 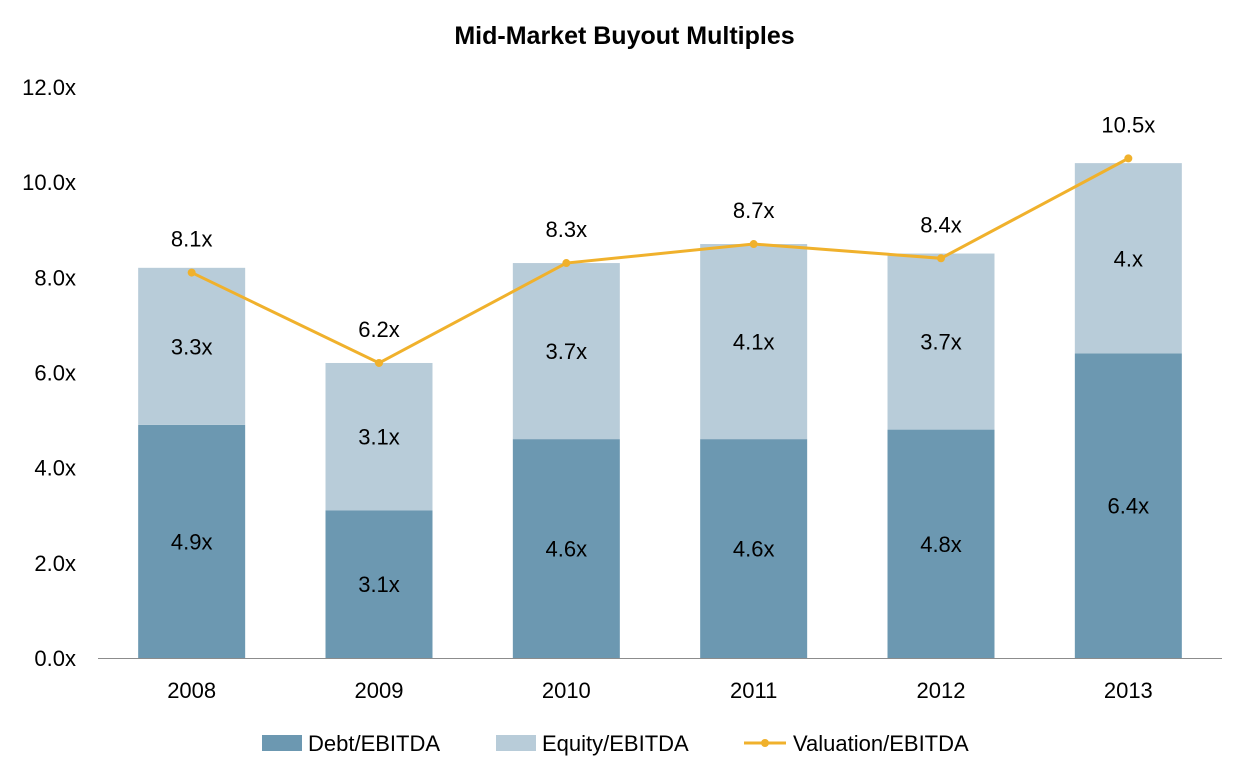 I want to click on valuation-point-2013, so click(x=1128, y=158).